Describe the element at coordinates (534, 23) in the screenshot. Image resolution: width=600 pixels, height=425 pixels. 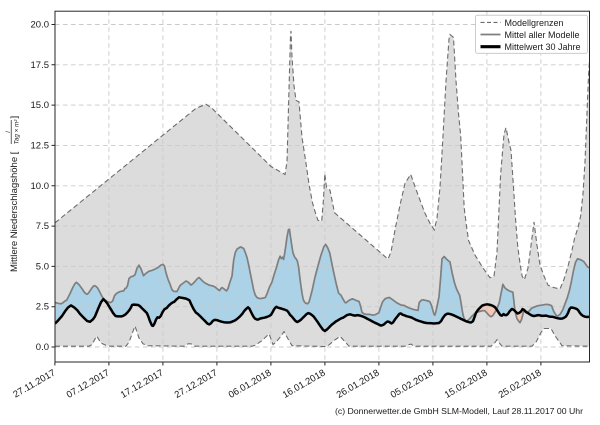
I see `svg-text: Modellgrenzen` at that location.